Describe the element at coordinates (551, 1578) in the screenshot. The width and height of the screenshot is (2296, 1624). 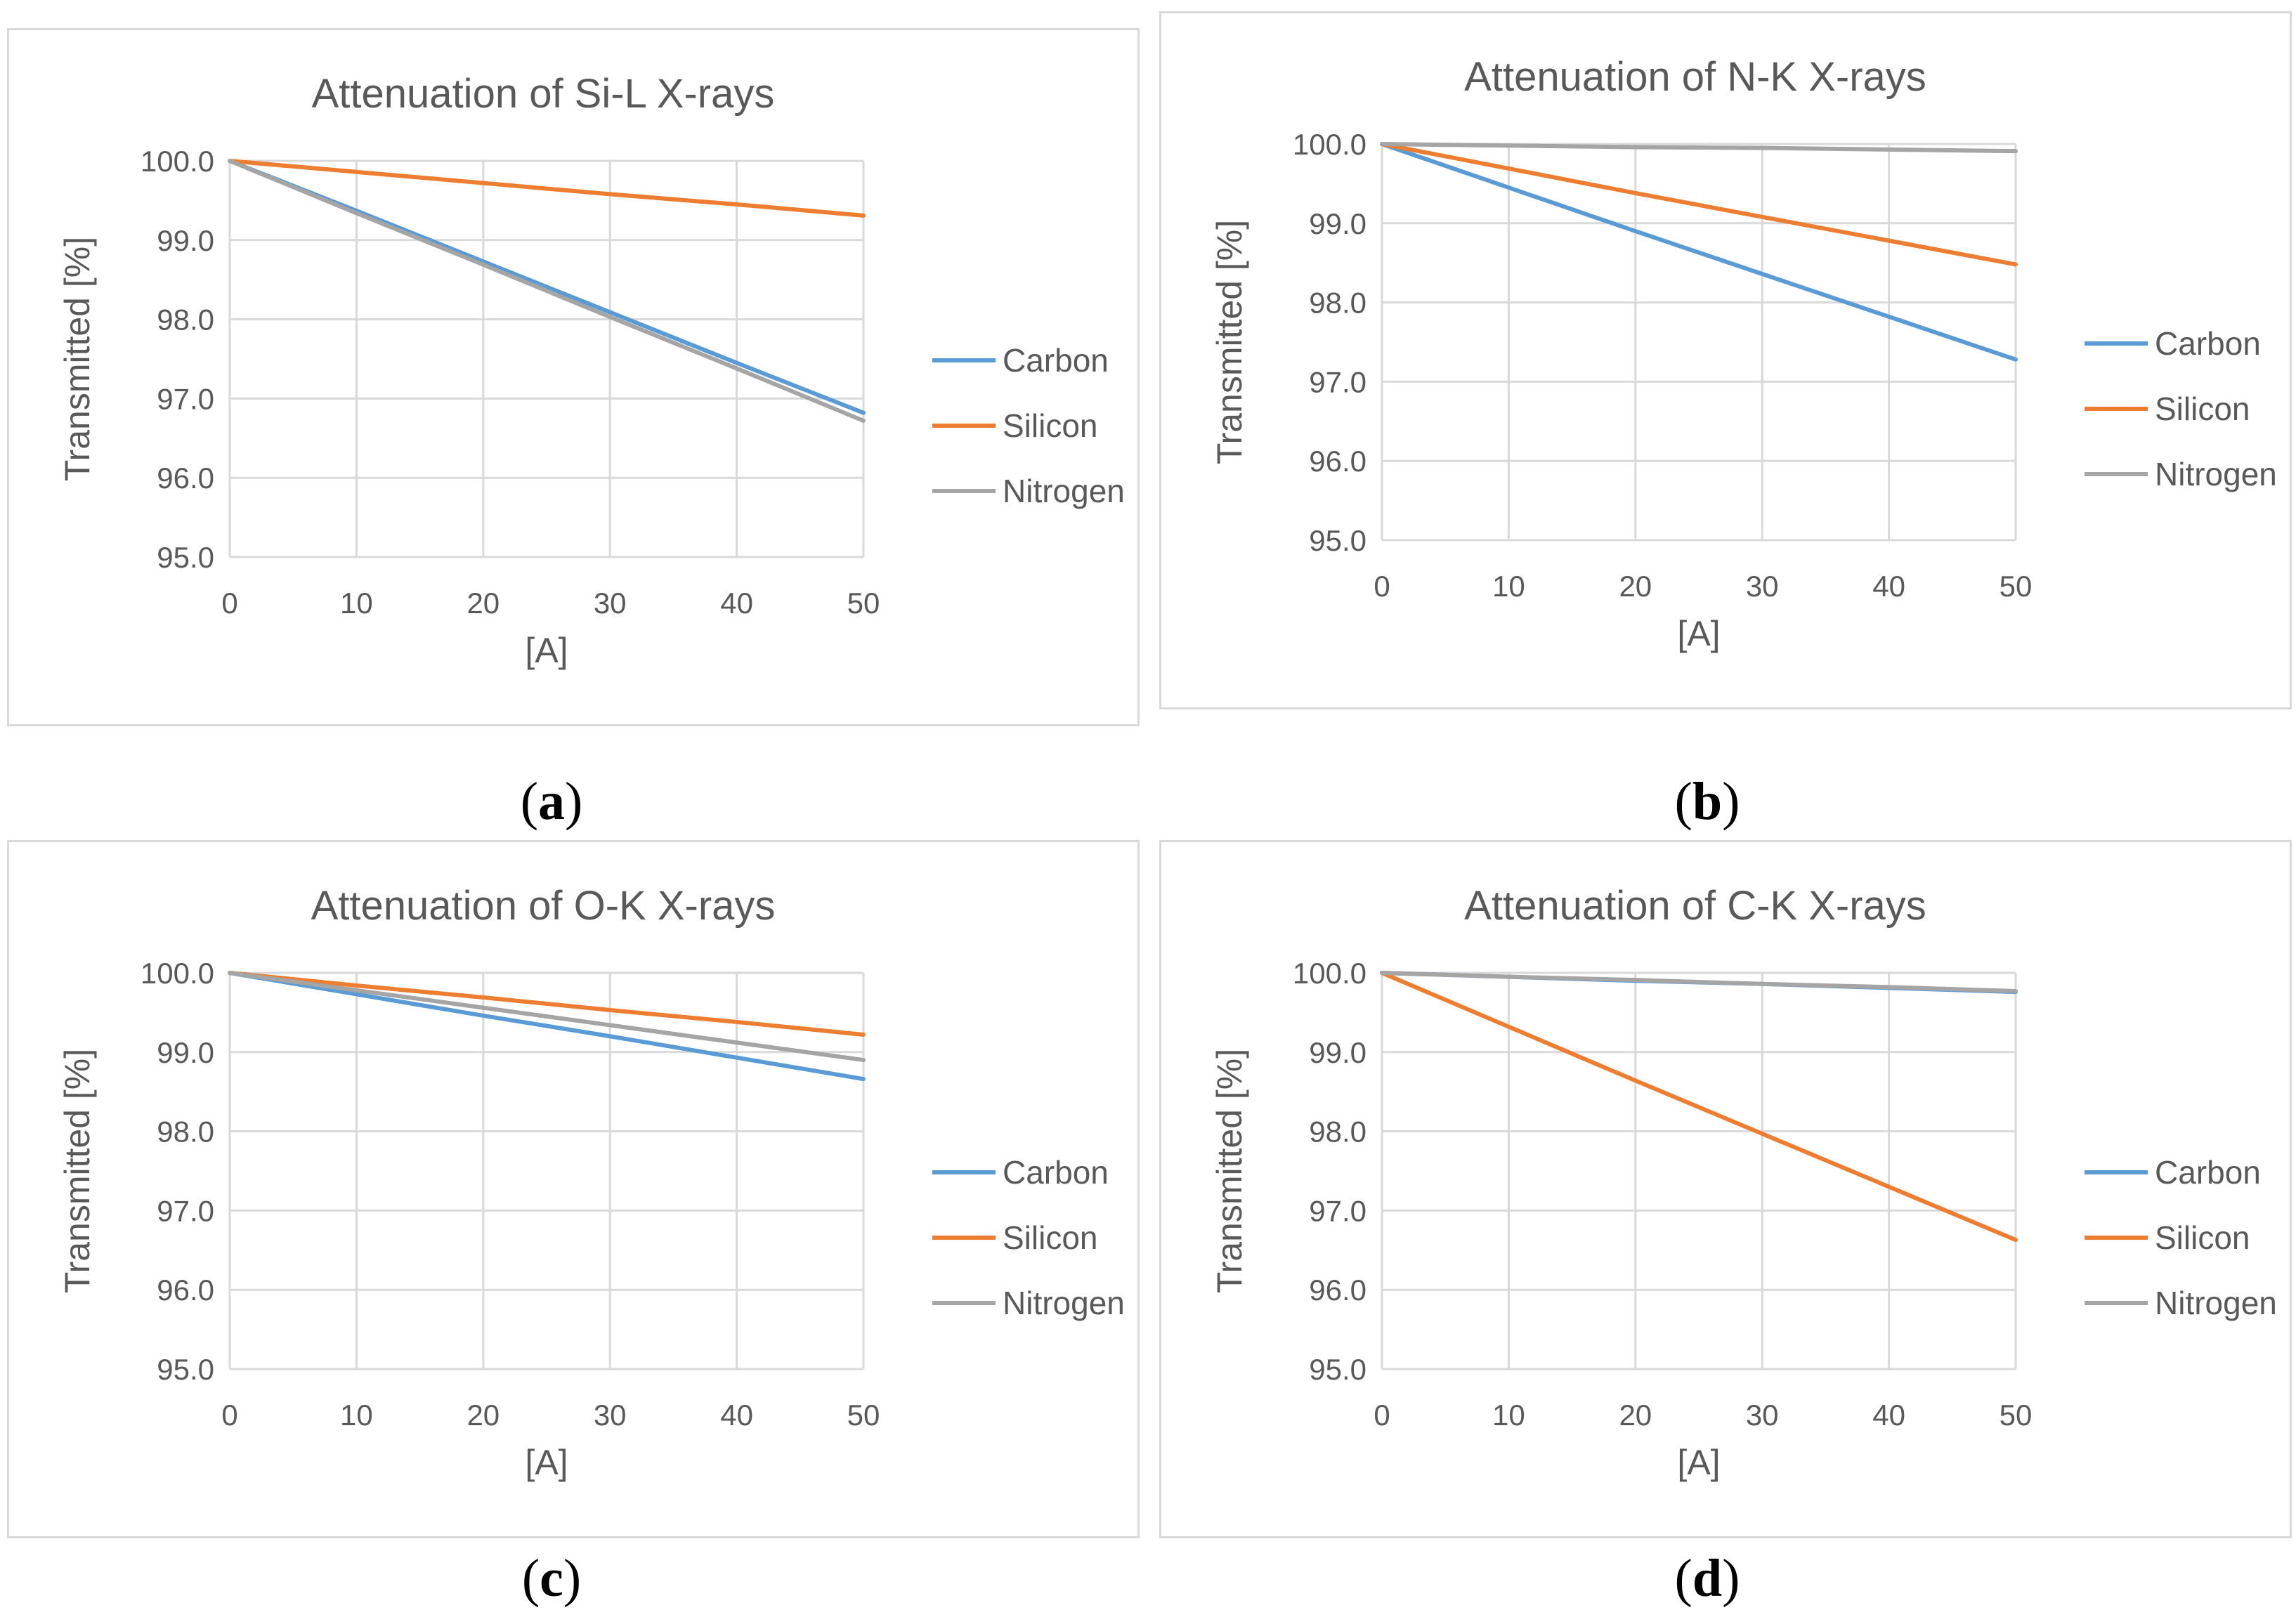
I see `caption-c: (c)` at that location.